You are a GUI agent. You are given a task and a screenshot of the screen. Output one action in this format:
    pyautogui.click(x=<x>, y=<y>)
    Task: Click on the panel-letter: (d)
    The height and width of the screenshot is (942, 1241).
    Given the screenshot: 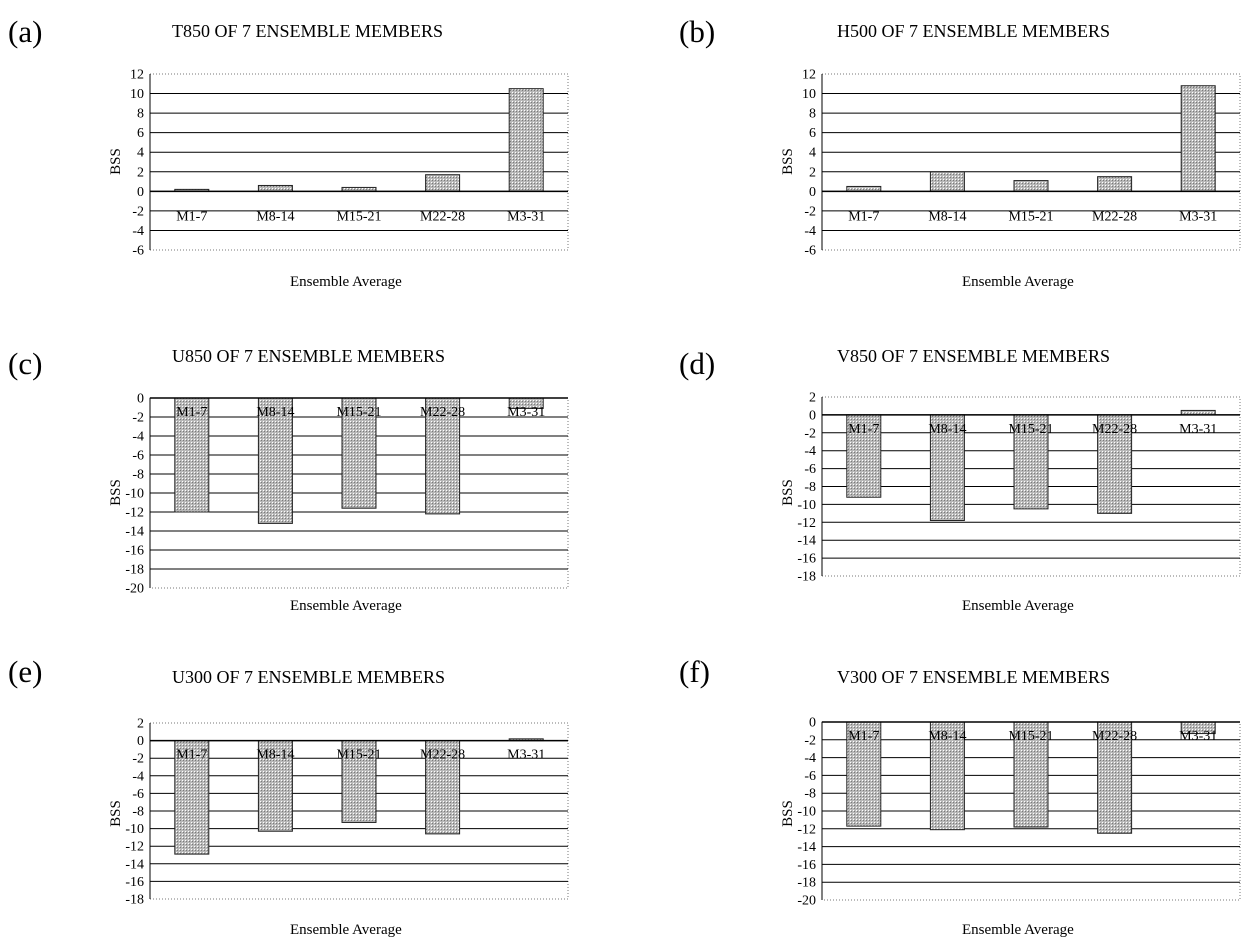 What is the action you would take?
    pyautogui.click(x=697, y=363)
    